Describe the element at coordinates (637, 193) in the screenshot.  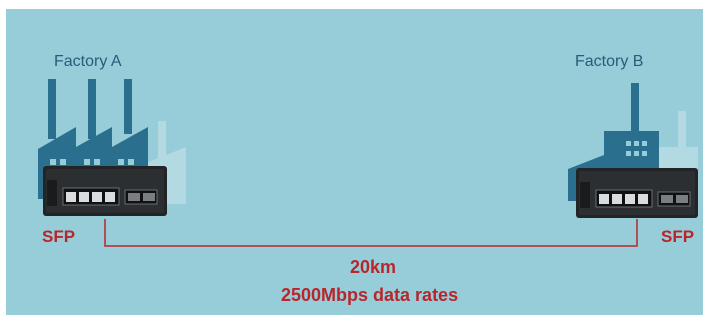
I see `network-switch-right-icon` at that location.